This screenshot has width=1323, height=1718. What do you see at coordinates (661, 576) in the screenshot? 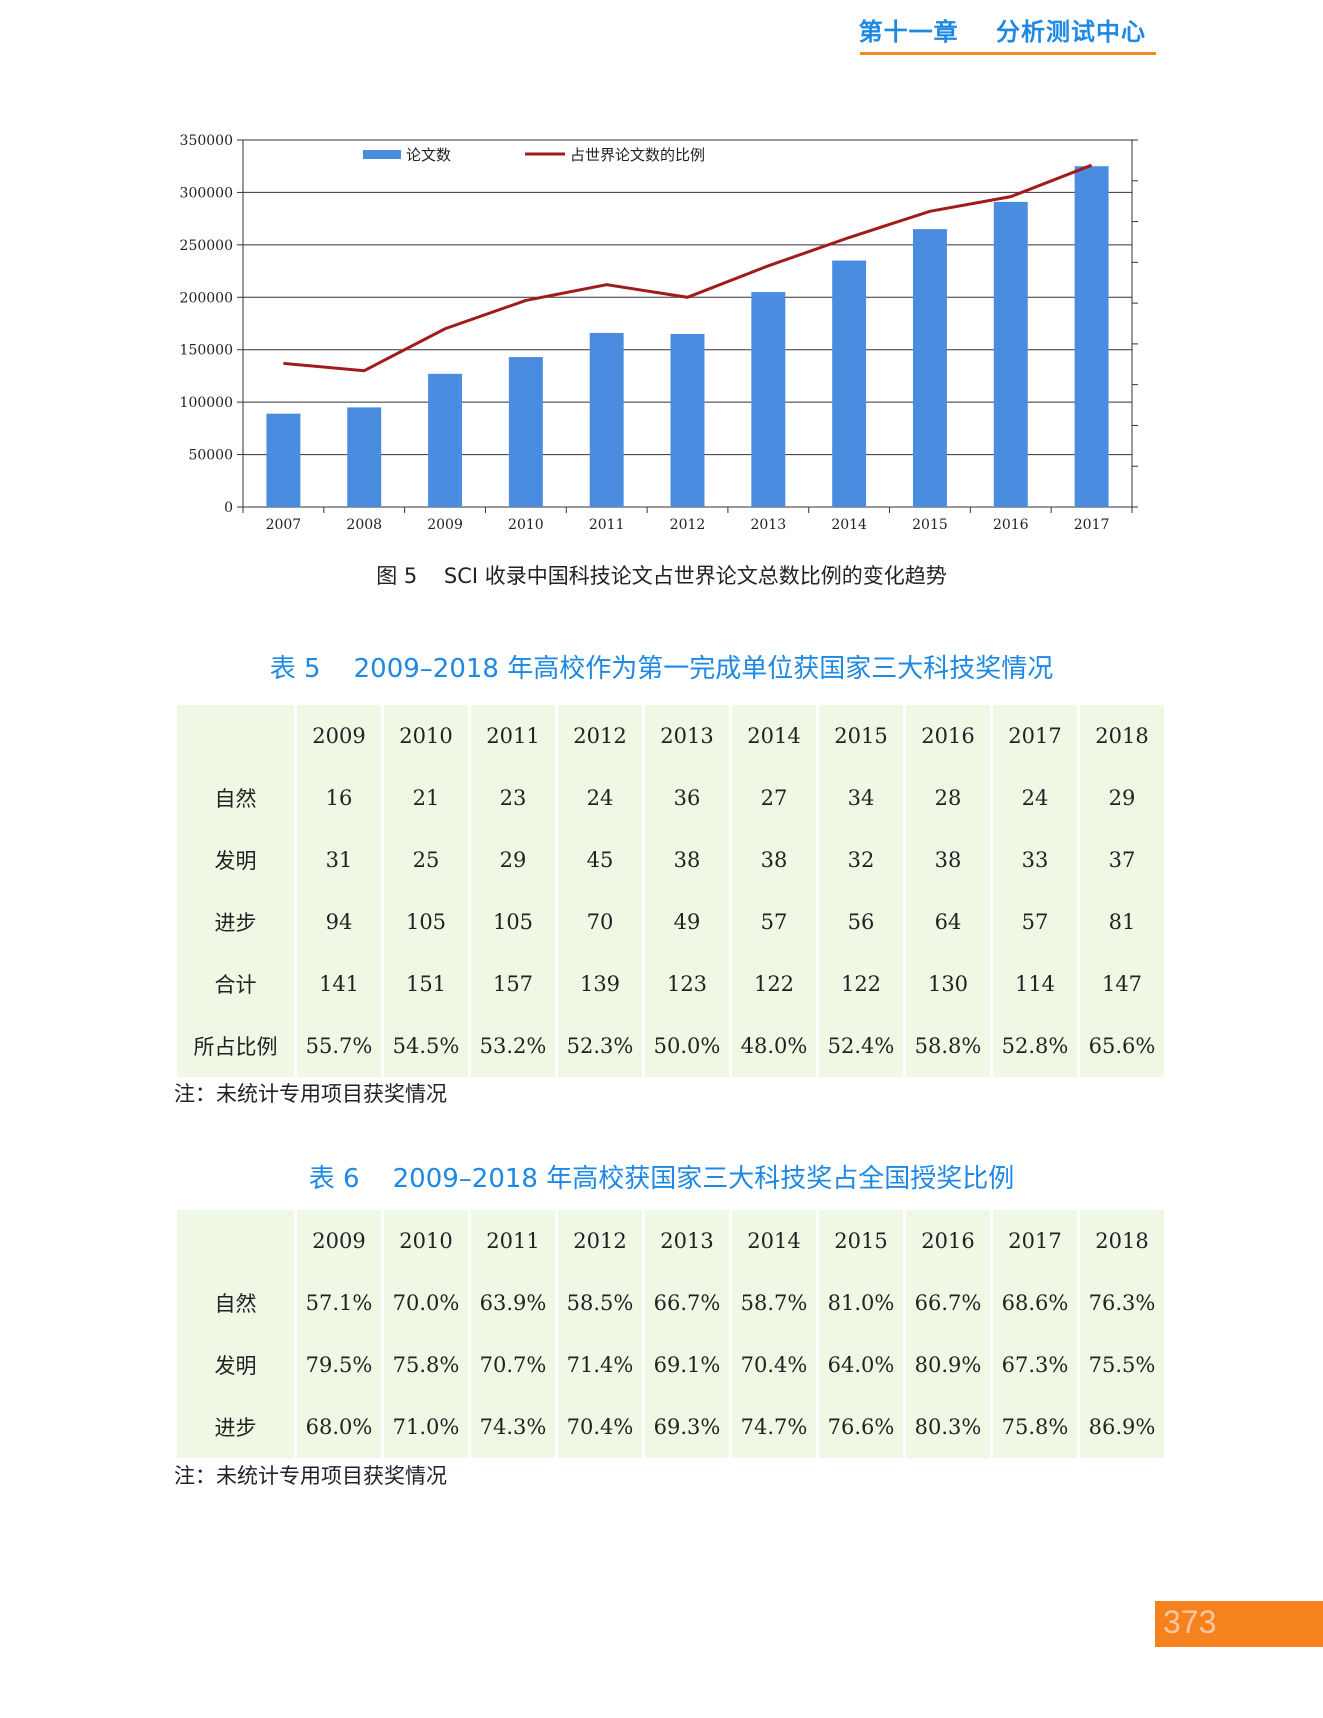
I see `figure-caption: 图 5 SCI 收录中国科技论文占世界论文总数比例的变化趋势` at bounding box center [661, 576].